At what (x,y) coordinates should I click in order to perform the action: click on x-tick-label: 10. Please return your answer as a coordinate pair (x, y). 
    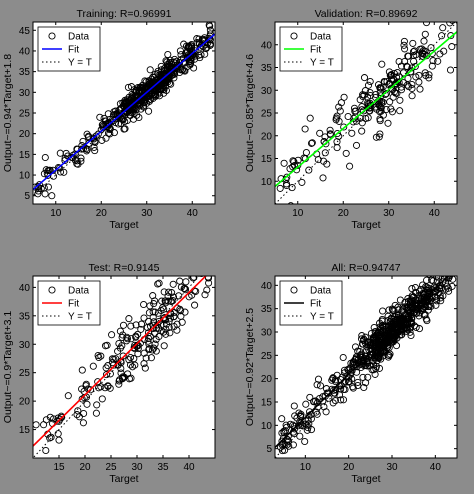
    Looking at the image, I should click on (56, 213).